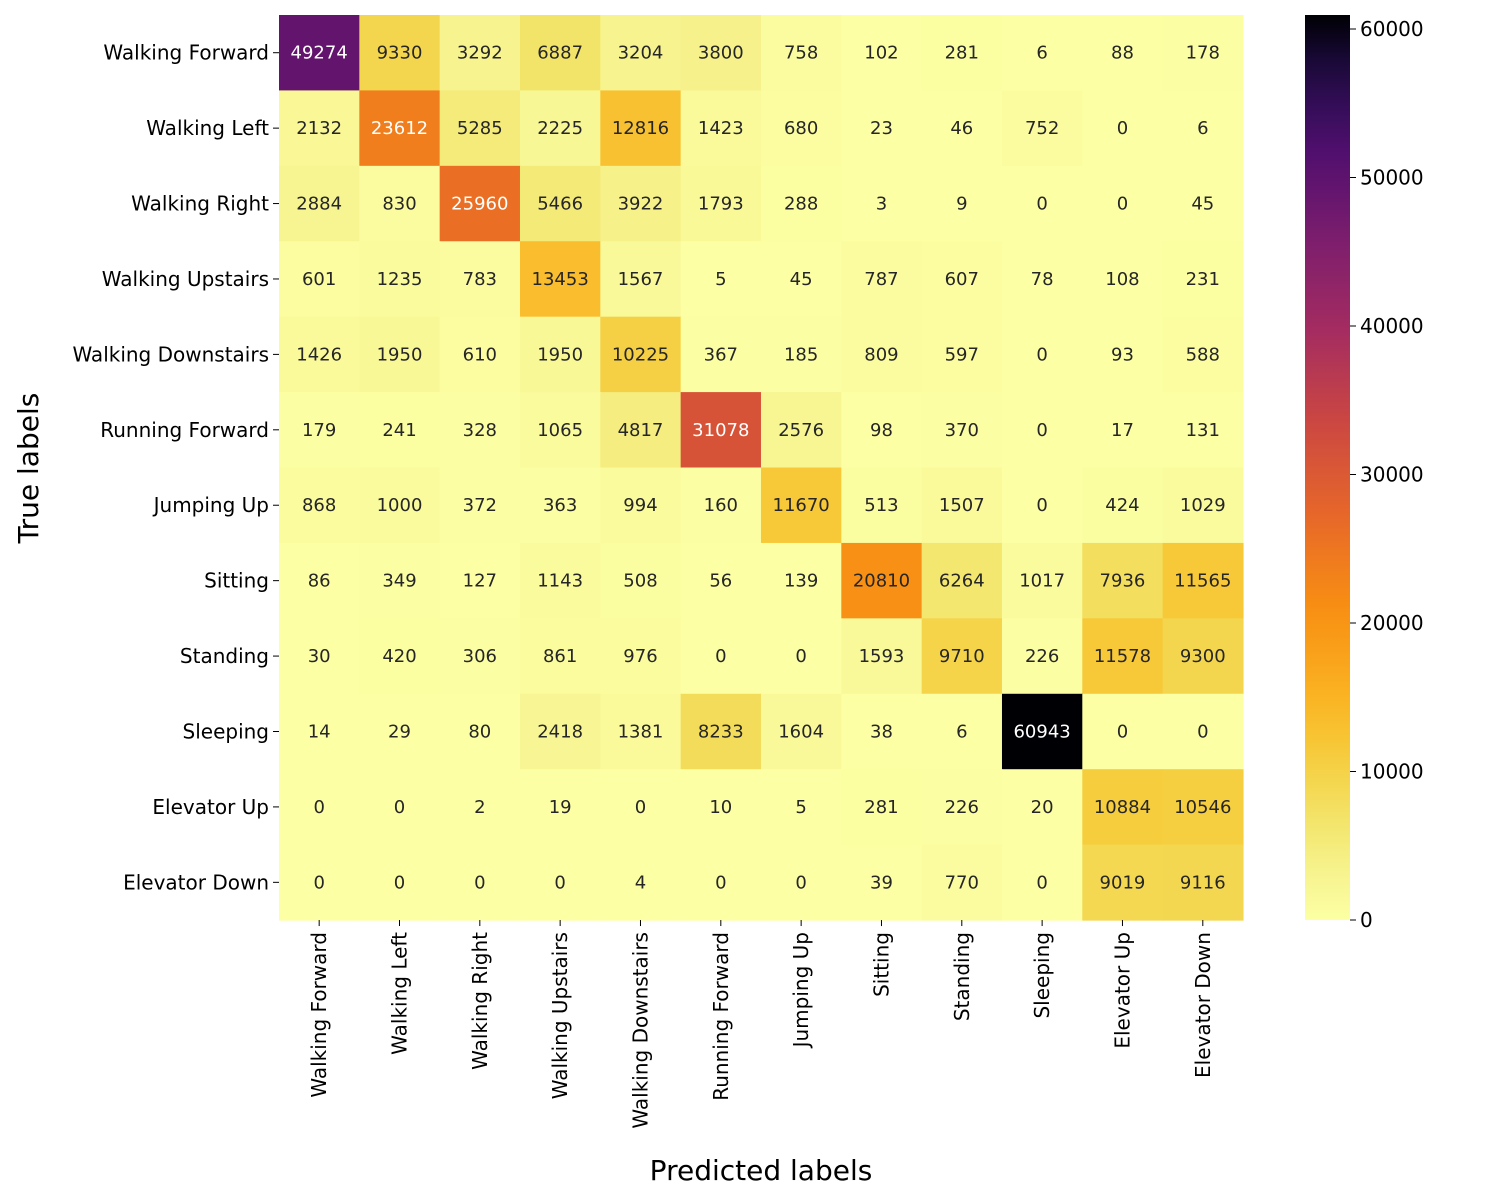 This screenshot has width=1500, height=1200. What do you see at coordinates (560, 53) in the screenshot?
I see `cell-value-label: 6887` at bounding box center [560, 53].